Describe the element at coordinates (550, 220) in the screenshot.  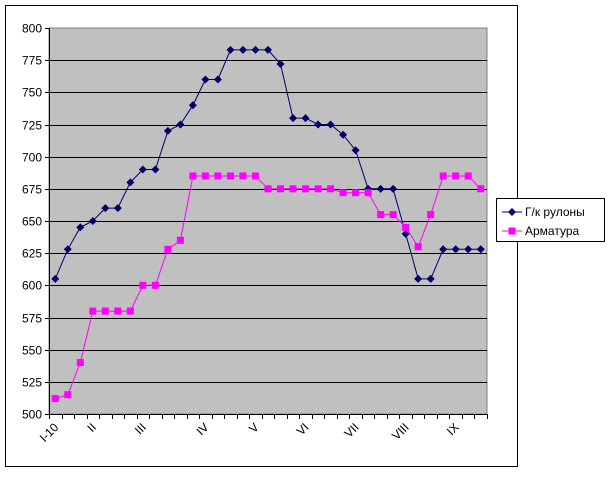
I see `legend: Г/к рулоны Арматура` at that location.